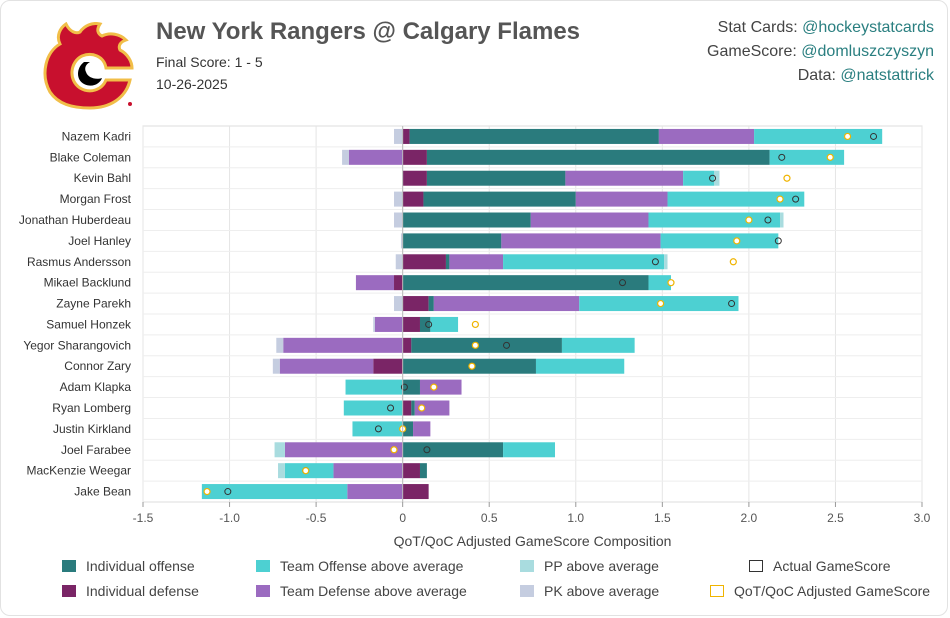 Image resolution: width=950 pixels, height=618 pixels. What do you see at coordinates (140, 566) in the screenshot?
I see `legend-label: Individual offense` at bounding box center [140, 566].